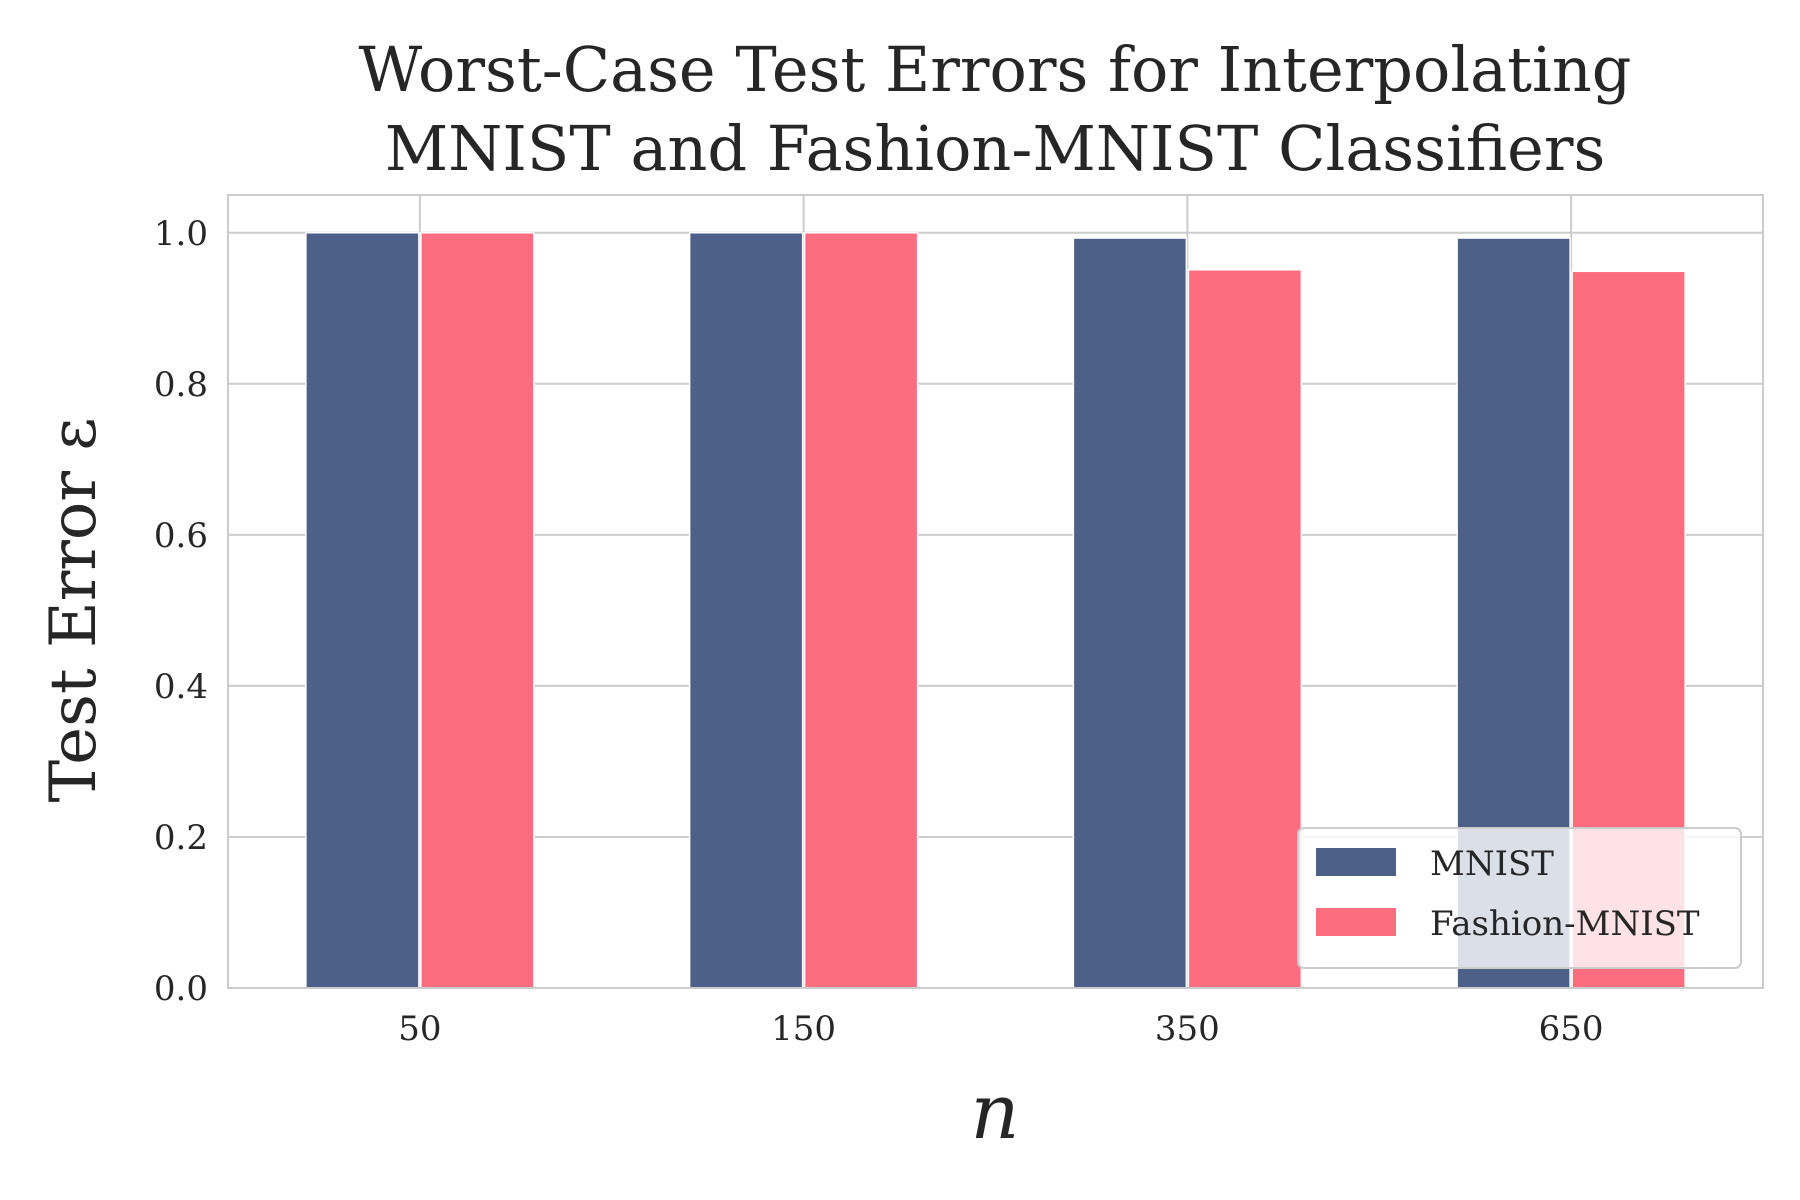 The image size is (1800, 1200). Describe the element at coordinates (1571, 1029) in the screenshot. I see `x-tick-label: 650` at that location.